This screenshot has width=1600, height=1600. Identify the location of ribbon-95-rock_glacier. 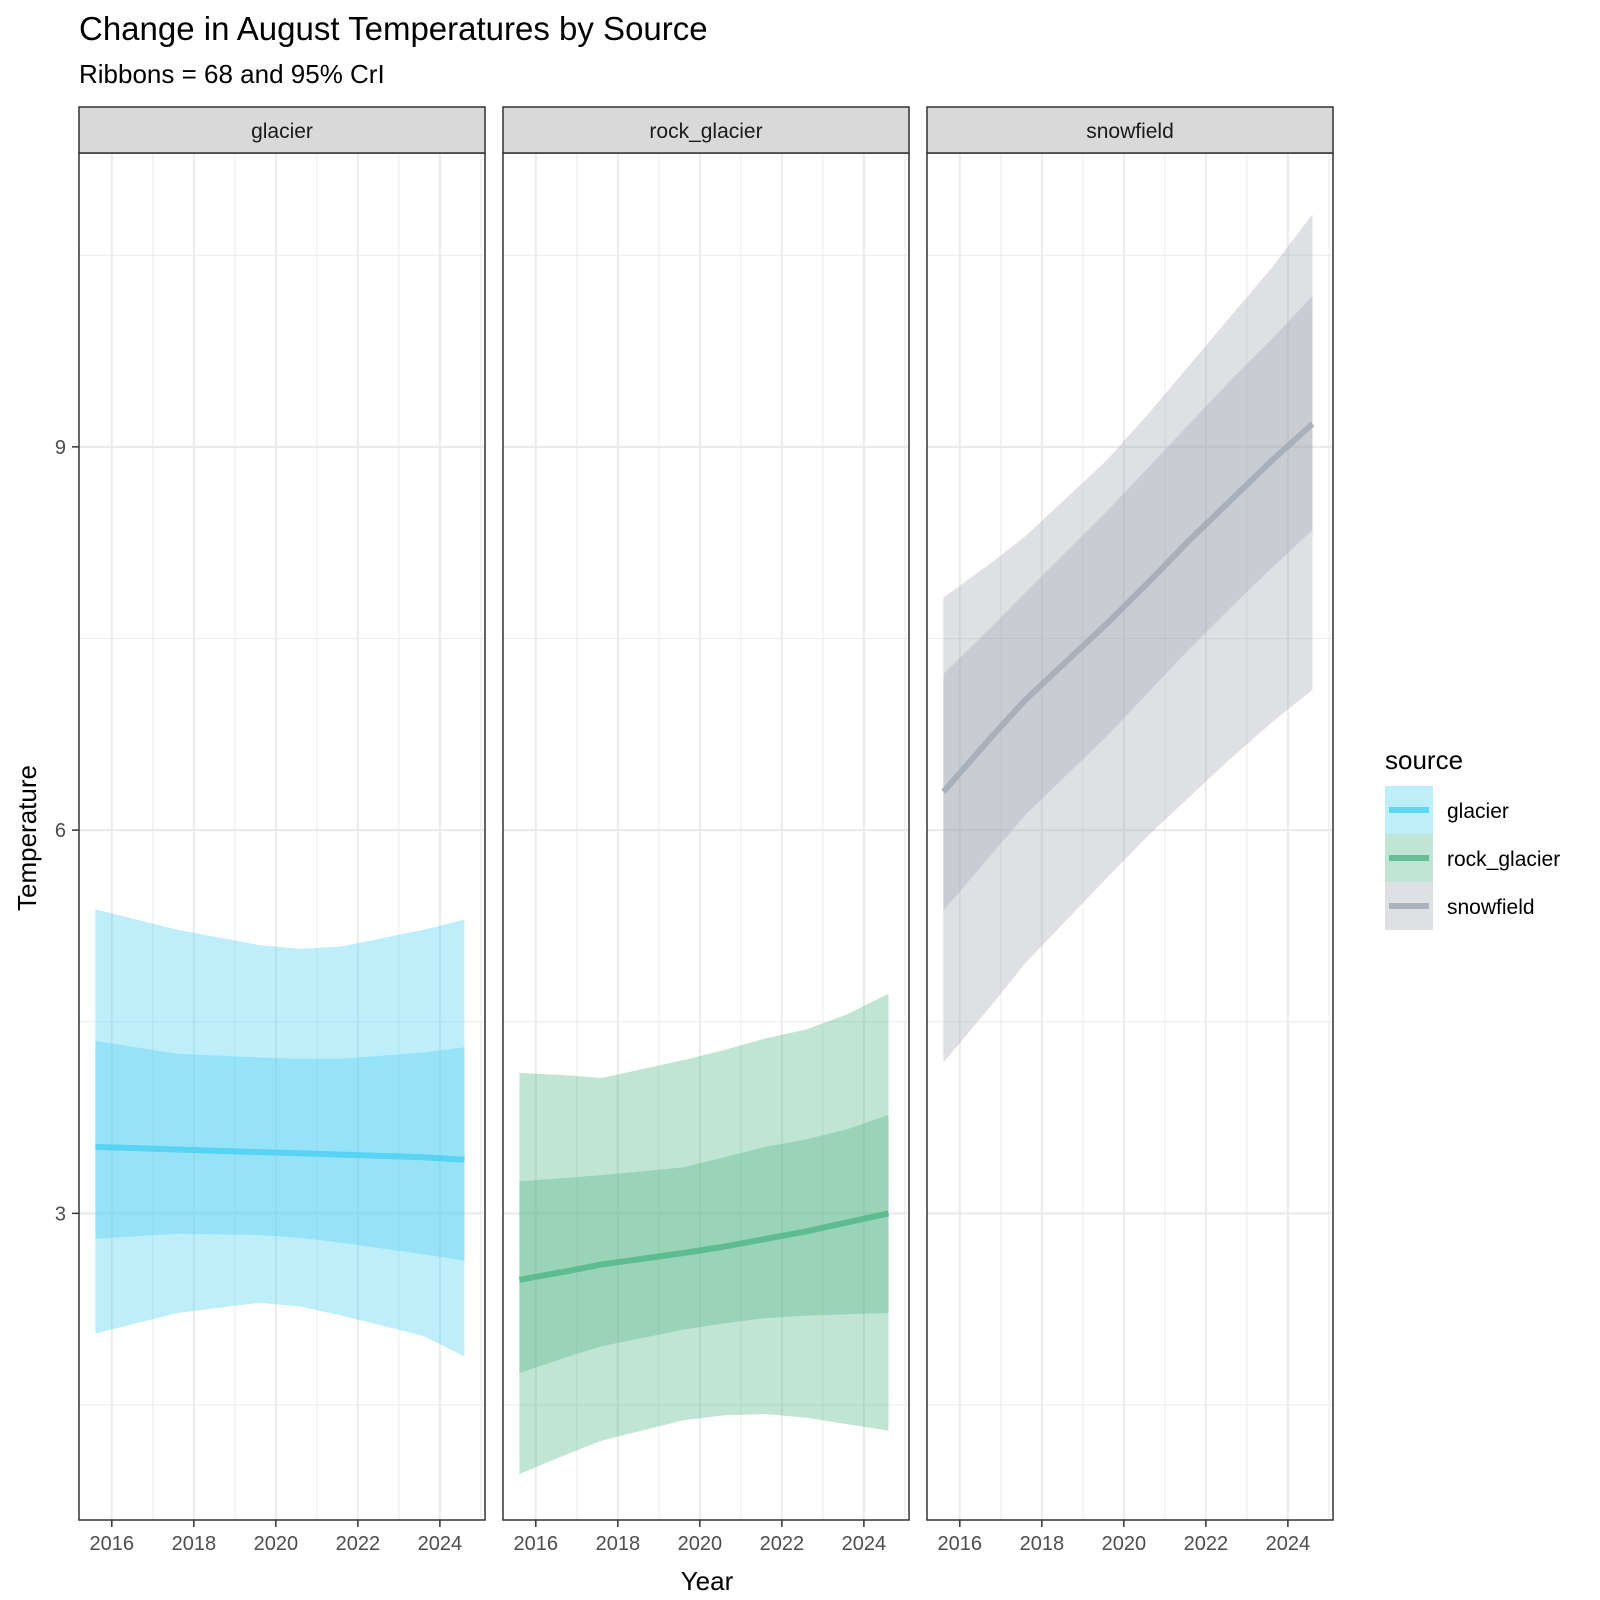
(704, 1233).